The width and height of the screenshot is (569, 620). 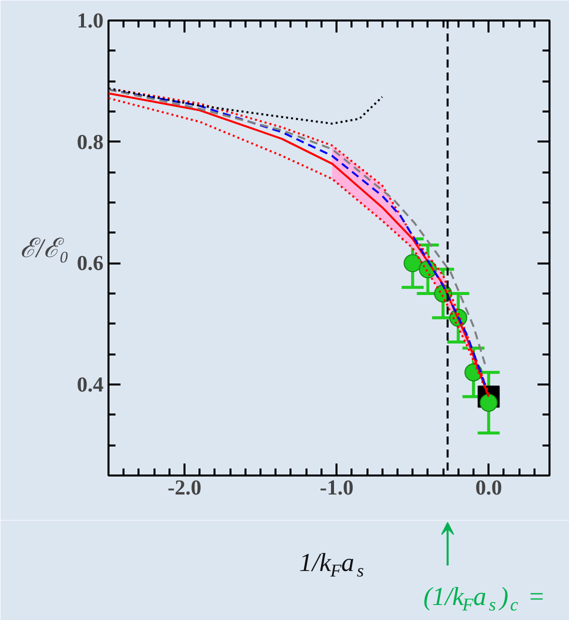 What do you see at coordinates (90, 20) in the screenshot?
I see `y-tick-label: 1.0` at bounding box center [90, 20].